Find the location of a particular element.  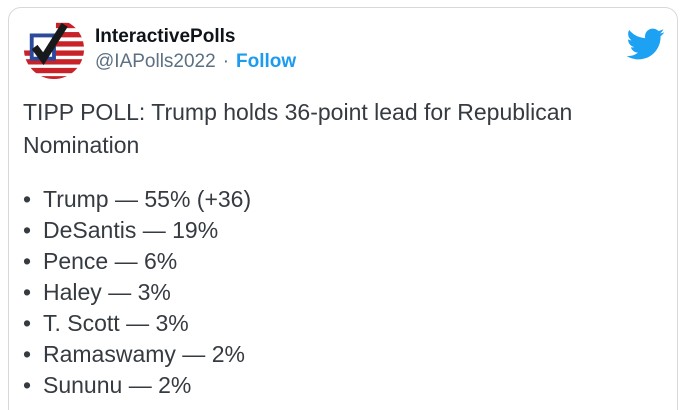

poll-list-item: • DeSantis — 19% is located at coordinates (342, 230).